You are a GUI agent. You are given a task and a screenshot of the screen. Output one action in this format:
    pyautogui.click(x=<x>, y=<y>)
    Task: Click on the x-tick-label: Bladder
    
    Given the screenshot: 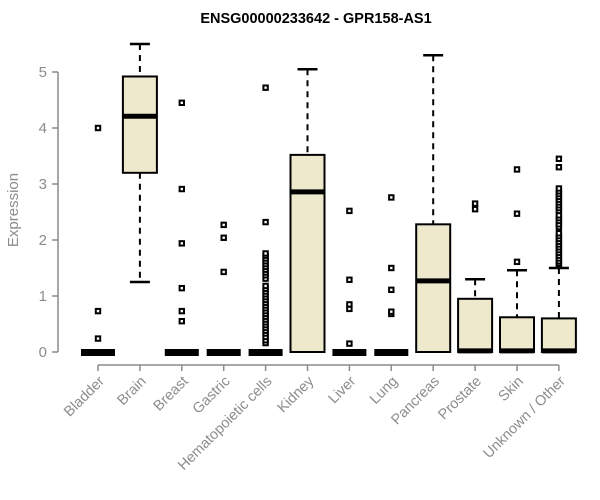 What is the action you would take?
    pyautogui.click(x=84, y=396)
    